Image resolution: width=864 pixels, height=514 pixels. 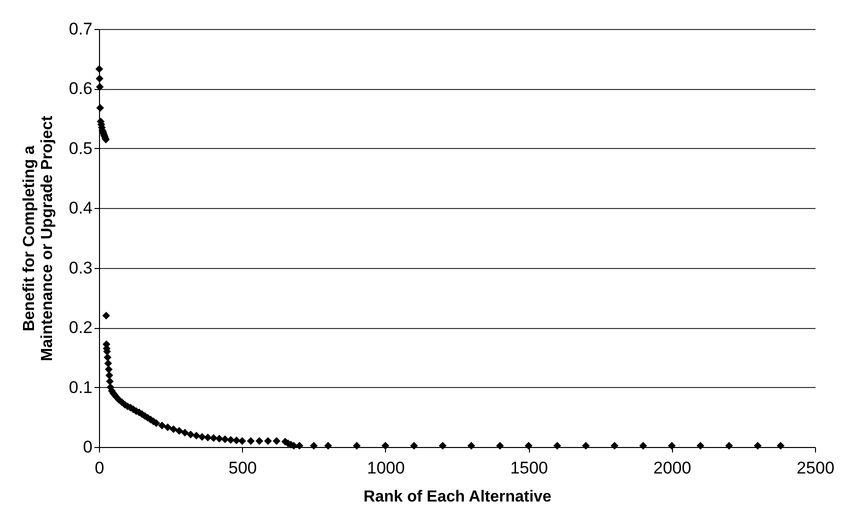 I want to click on x-tick-label: 2500, so click(x=815, y=468).